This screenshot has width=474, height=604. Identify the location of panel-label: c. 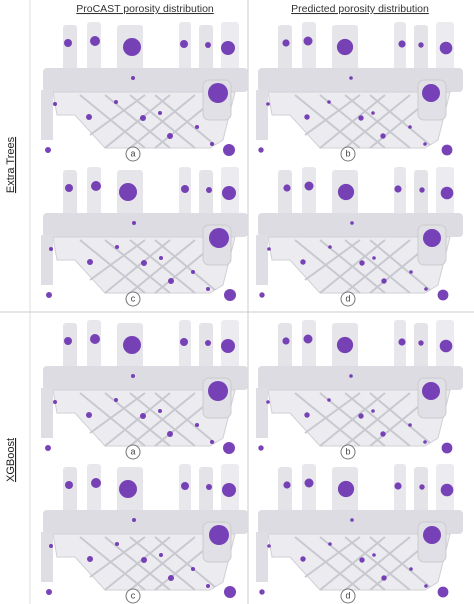
(133, 595).